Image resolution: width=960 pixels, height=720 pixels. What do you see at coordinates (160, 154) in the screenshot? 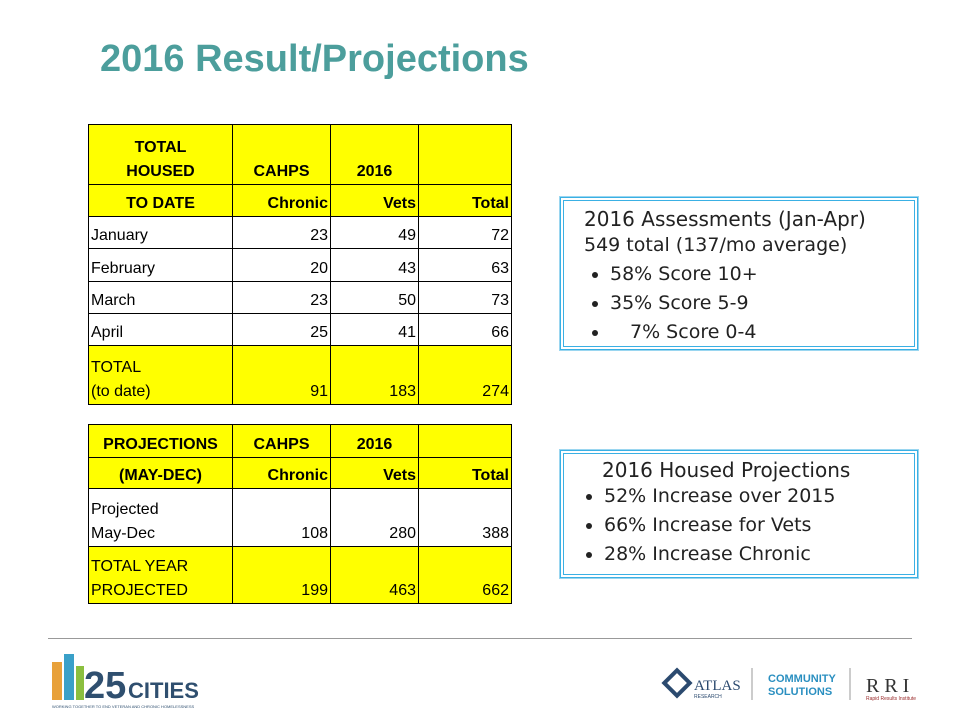
I see `cell: TOTAL HOUSED` at bounding box center [160, 154].